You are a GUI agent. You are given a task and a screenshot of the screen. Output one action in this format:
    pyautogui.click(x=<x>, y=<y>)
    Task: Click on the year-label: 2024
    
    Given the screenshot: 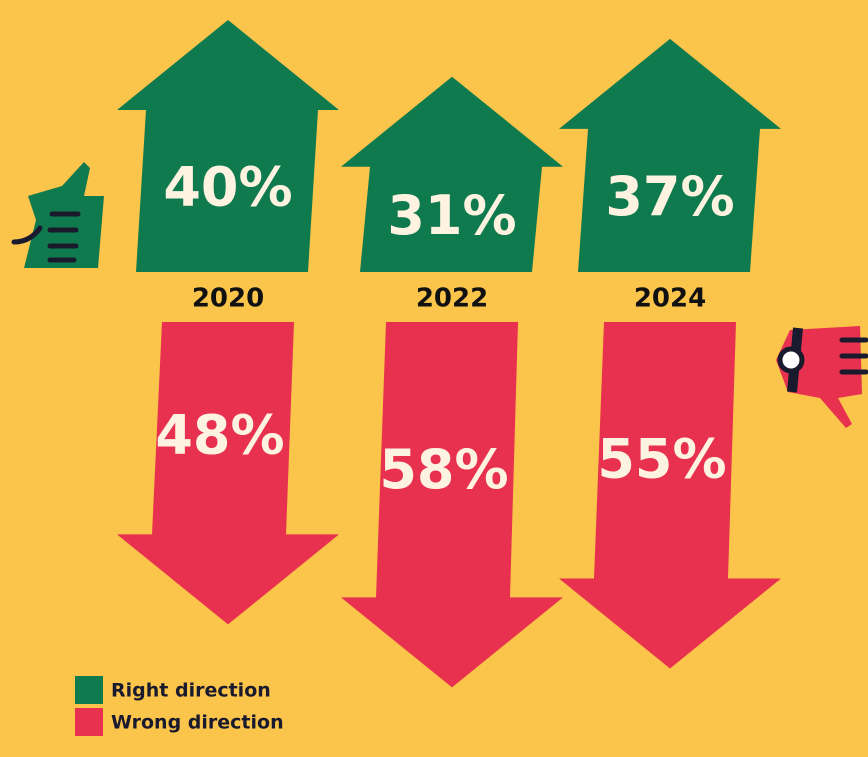 What is the action you would take?
    pyautogui.click(x=670, y=299)
    